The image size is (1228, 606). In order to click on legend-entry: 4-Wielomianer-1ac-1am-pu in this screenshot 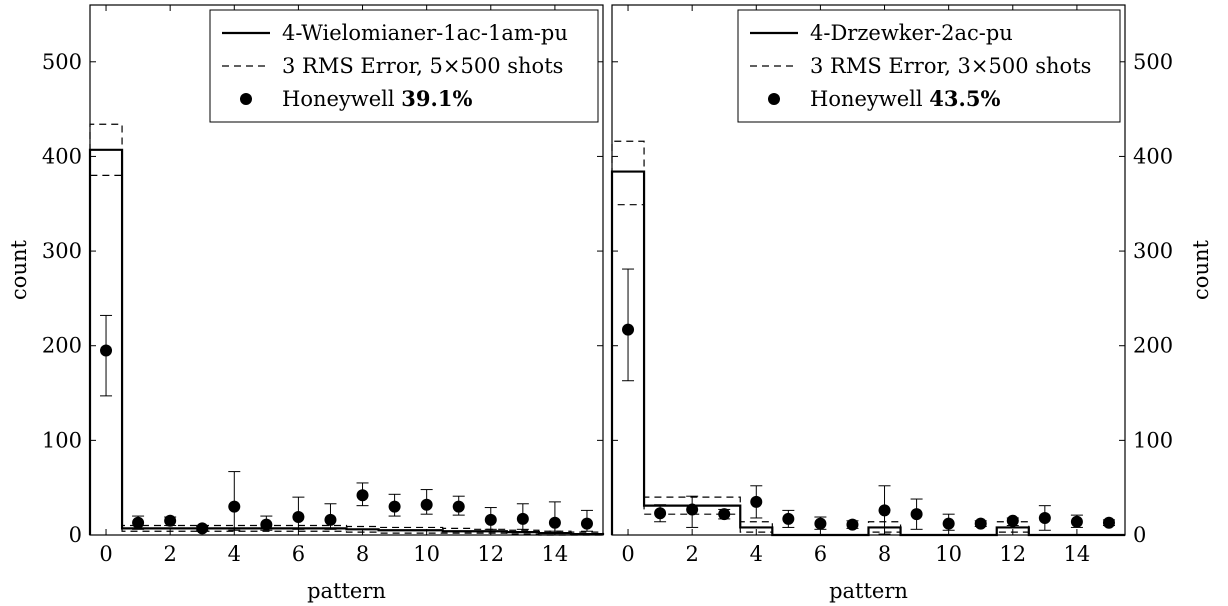, I will do `click(425, 33)`.